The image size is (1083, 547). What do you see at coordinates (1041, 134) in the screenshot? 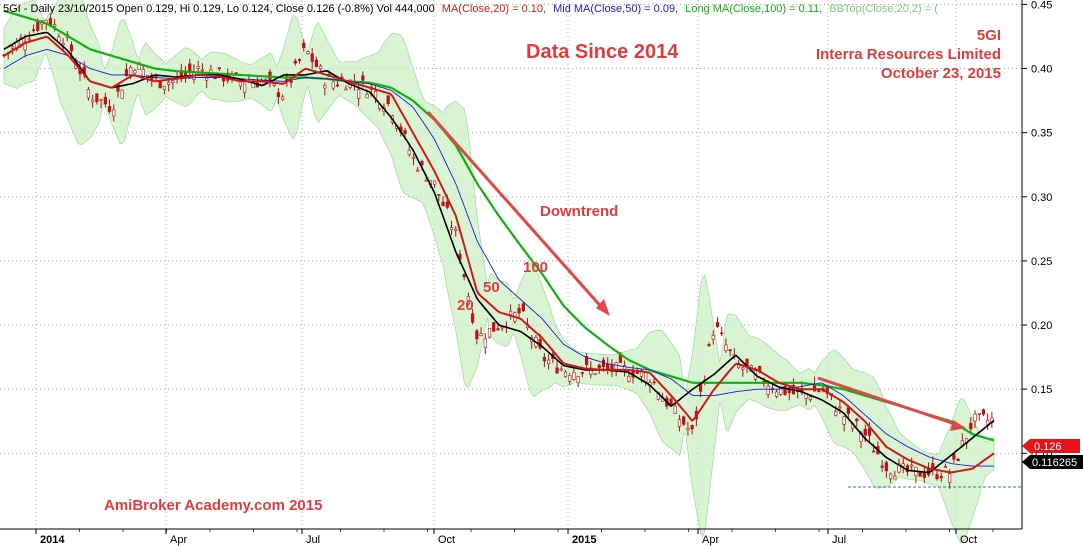
I see `y-tick-label: 0.35` at bounding box center [1041, 134].